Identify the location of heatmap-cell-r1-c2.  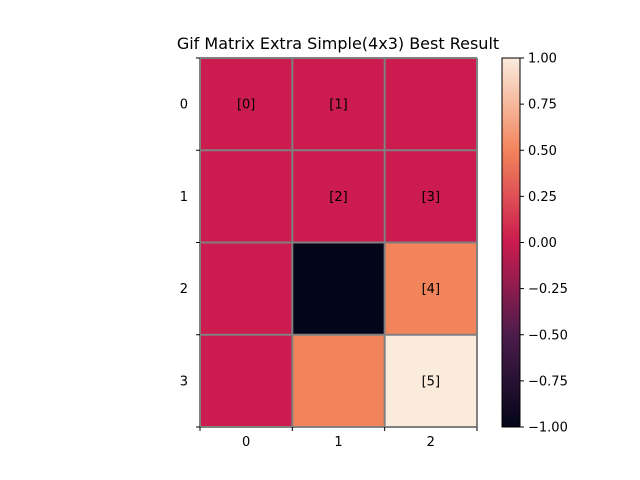
(430, 196).